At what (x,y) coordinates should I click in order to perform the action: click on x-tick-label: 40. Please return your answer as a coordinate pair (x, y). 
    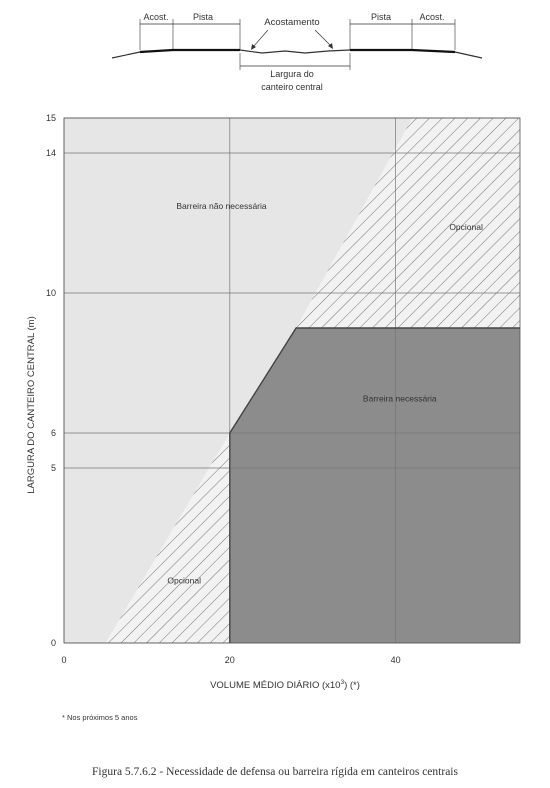
    Looking at the image, I should click on (396, 660).